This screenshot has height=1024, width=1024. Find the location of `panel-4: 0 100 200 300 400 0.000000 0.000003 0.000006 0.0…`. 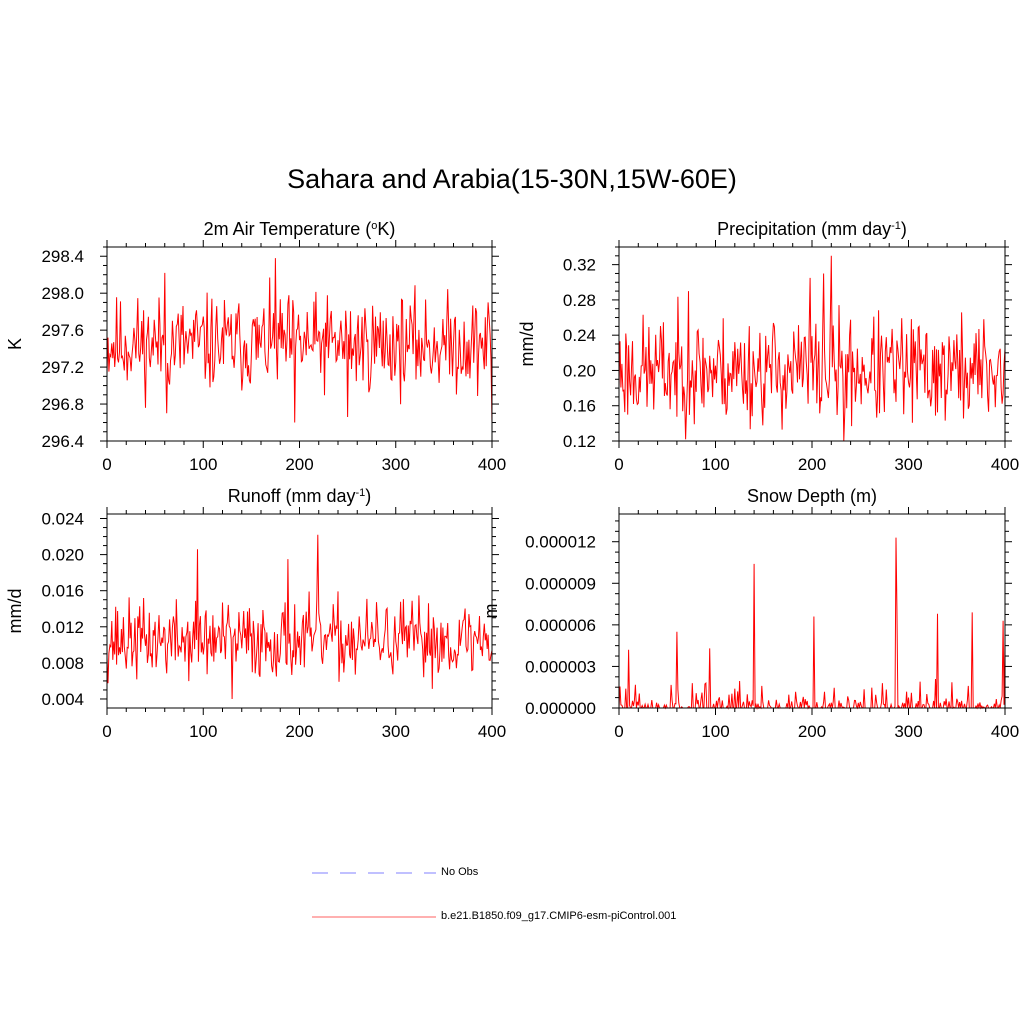

panel-4: 0 100 200 300 400 0.000000 0.000003 0.000006 0.0… is located at coordinates (750, 613).